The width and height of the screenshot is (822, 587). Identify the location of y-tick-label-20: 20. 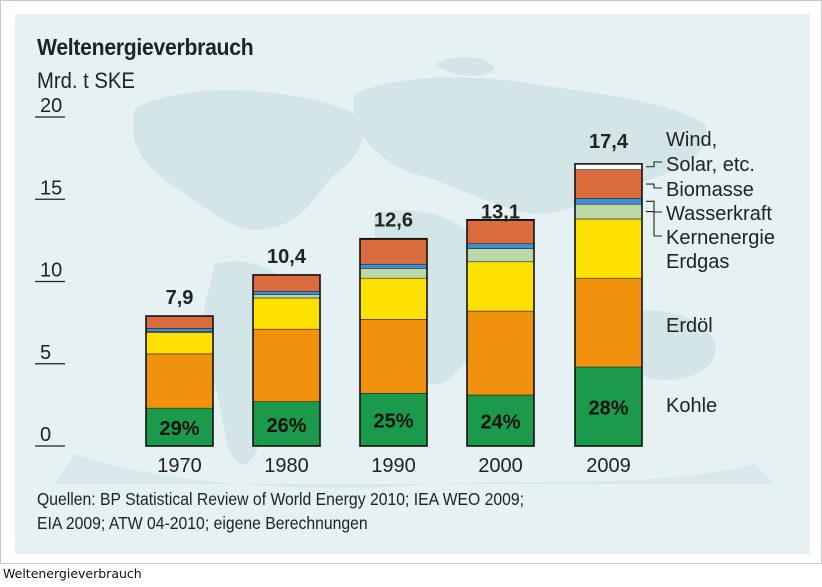
(51, 106).